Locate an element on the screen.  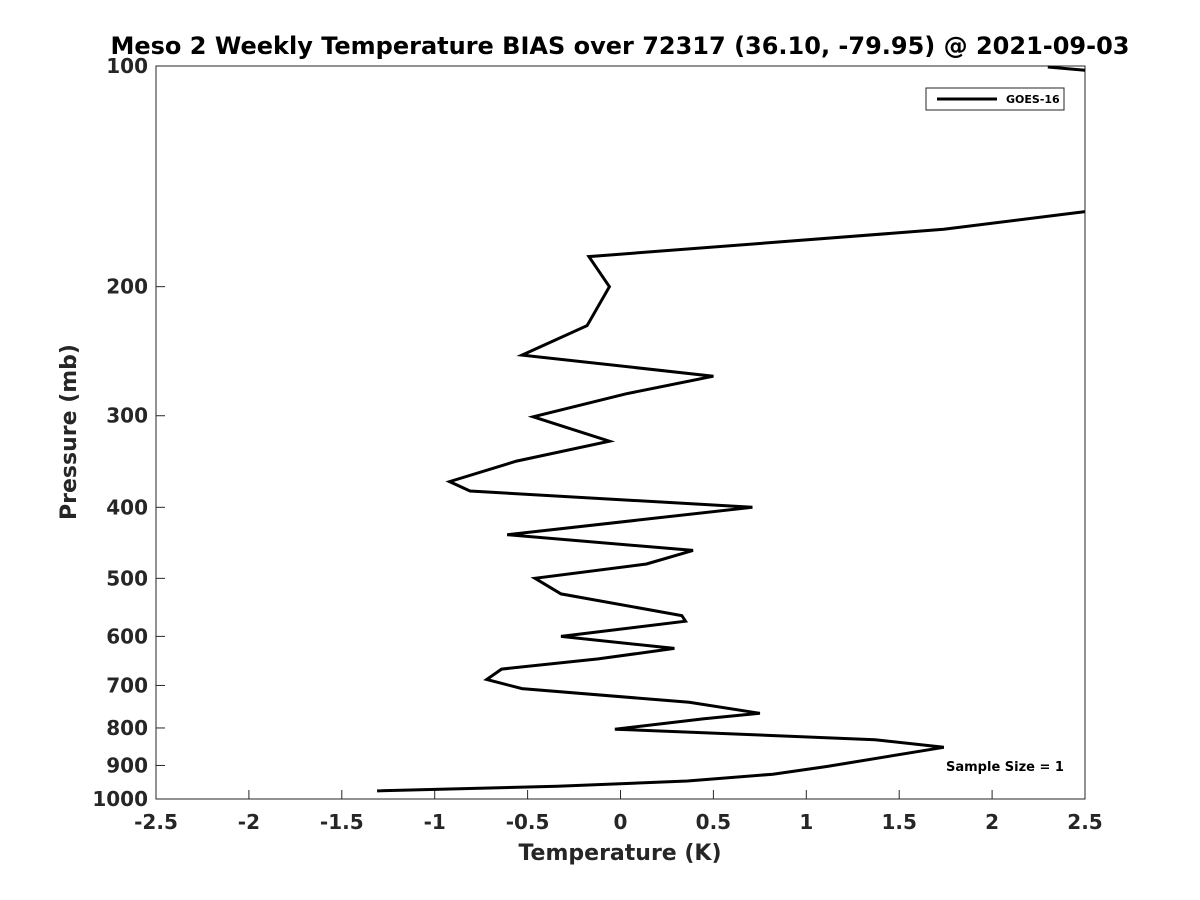
x-axis: -2.5 -2 -1.5 -1 -0.5 0 0.5 1 1.5 2 2.5 is located at coordinates (618, 812).